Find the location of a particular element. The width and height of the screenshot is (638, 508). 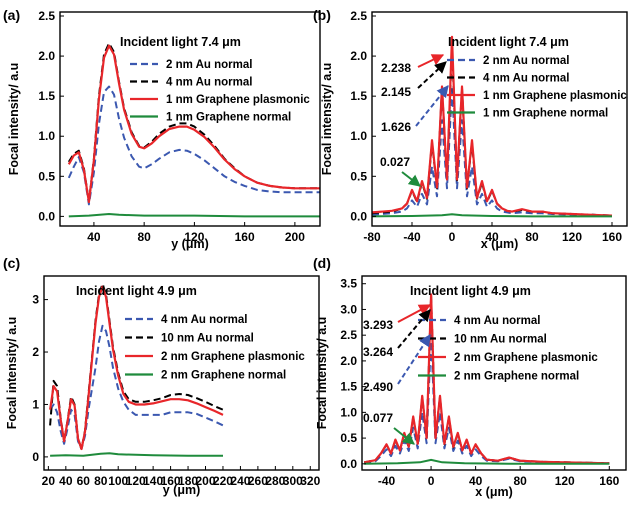

peak-value-label: 2.145 is located at coordinates (396, 92).